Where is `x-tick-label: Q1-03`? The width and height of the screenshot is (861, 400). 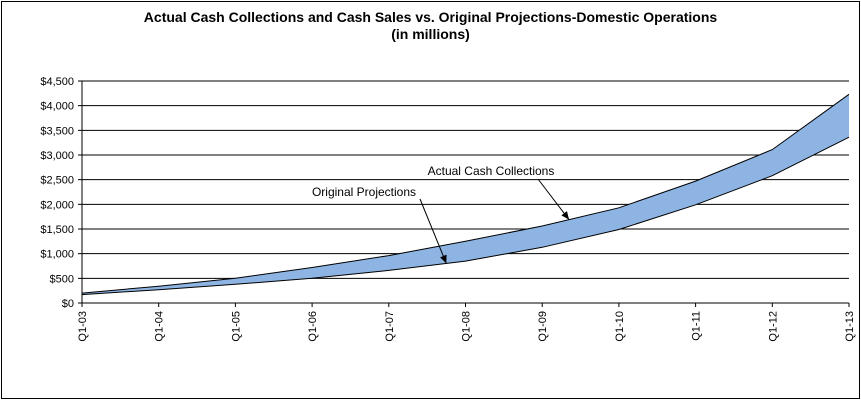 x-tick-label: Q1-03 is located at coordinates (83, 326).